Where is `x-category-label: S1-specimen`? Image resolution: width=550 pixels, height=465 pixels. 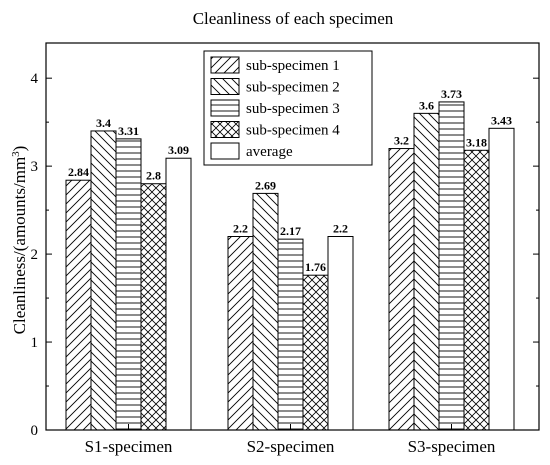
x-category-label: S1-specimen is located at coordinates (129, 446).